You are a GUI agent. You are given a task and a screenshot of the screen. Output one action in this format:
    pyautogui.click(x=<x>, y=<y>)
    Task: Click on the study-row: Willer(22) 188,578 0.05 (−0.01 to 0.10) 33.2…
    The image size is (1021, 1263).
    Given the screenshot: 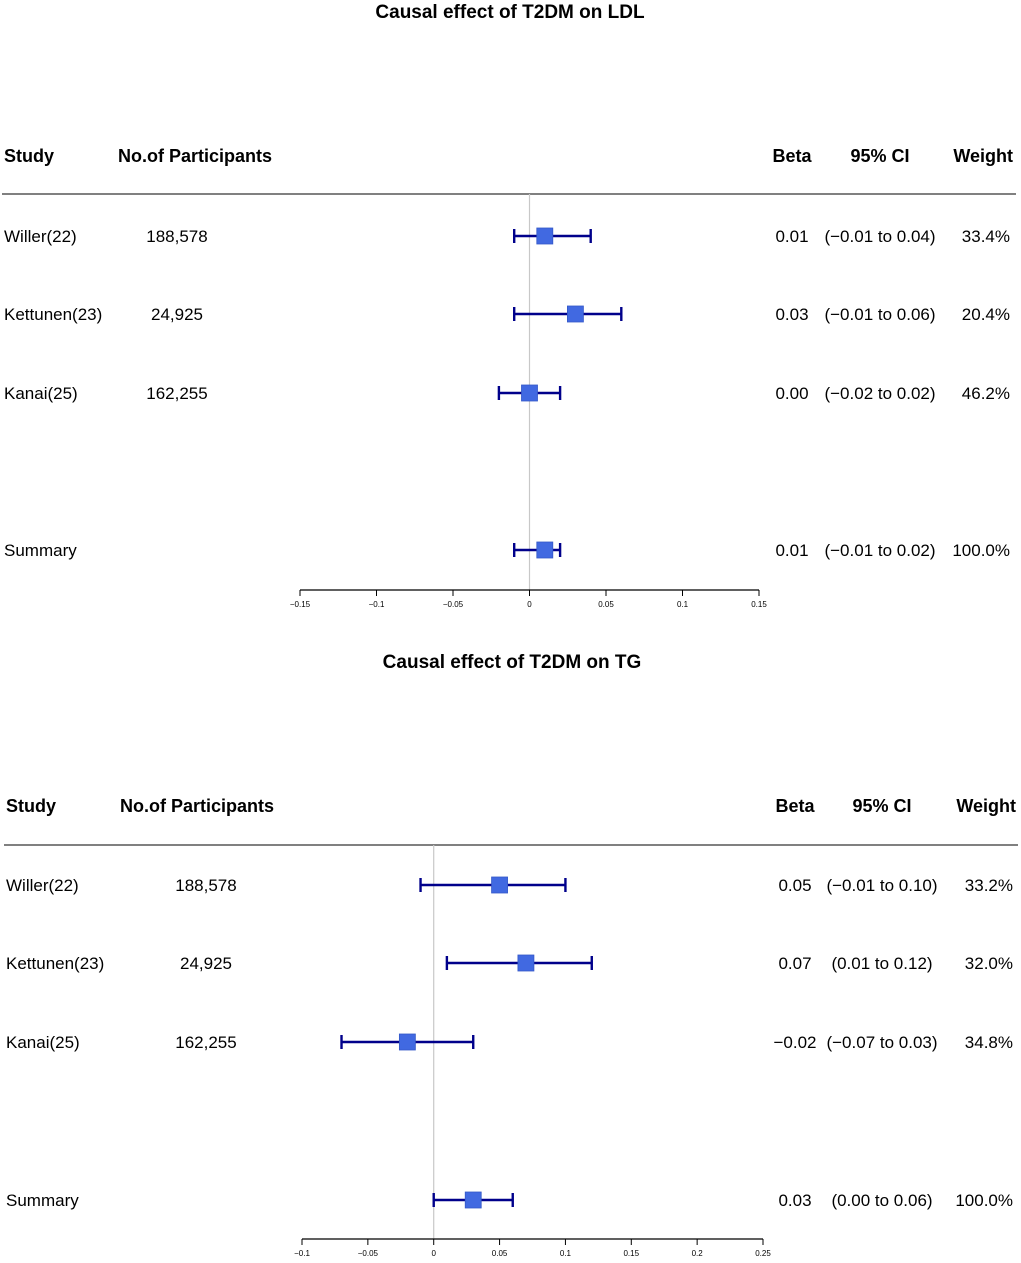 What is the action you would take?
    pyautogui.click(x=509, y=885)
    